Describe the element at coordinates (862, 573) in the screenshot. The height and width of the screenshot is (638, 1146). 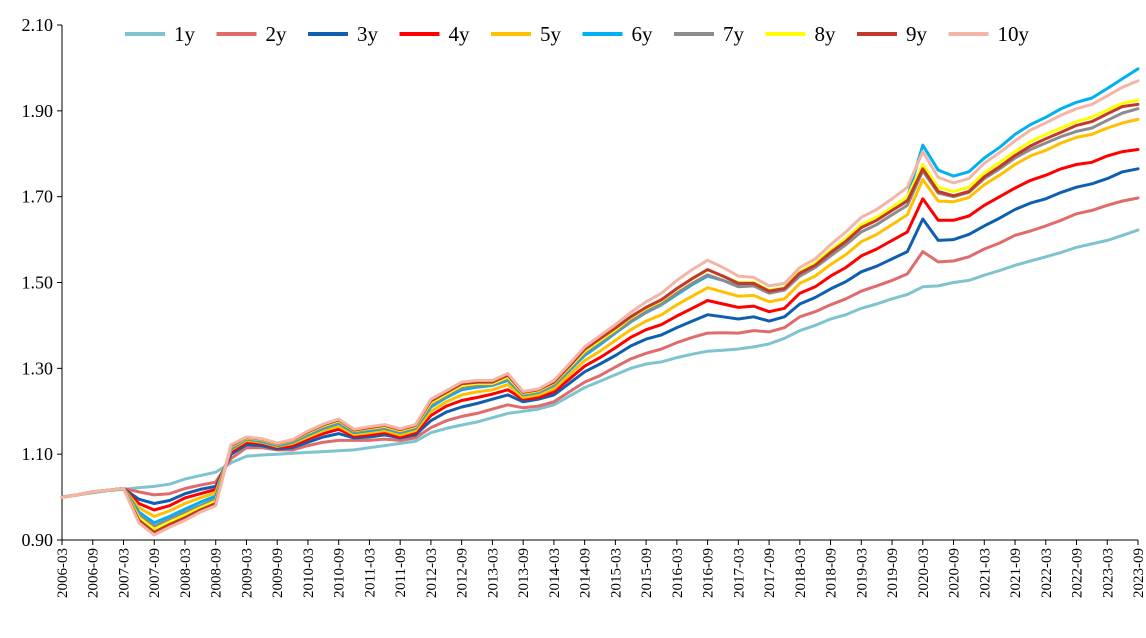
I see `x-tick-label: 2019-03` at that location.